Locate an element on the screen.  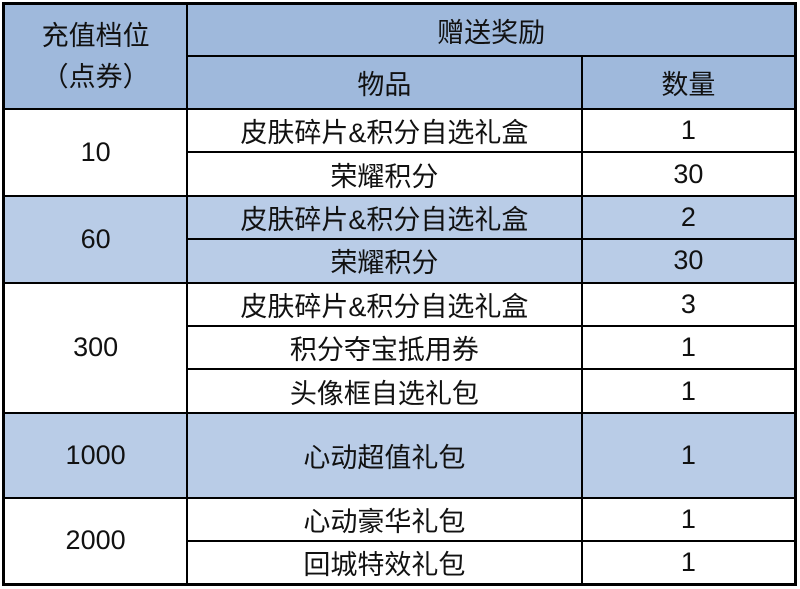
reward-quantity: 3 is located at coordinates (688, 304).